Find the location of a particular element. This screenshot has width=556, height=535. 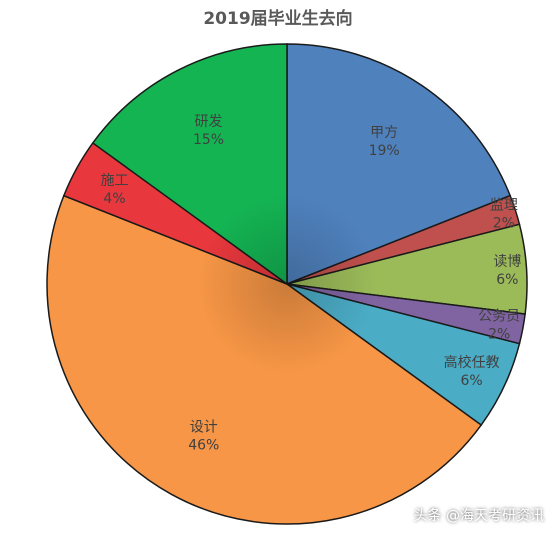

slice-label-7: 研发 is located at coordinates (209, 122).